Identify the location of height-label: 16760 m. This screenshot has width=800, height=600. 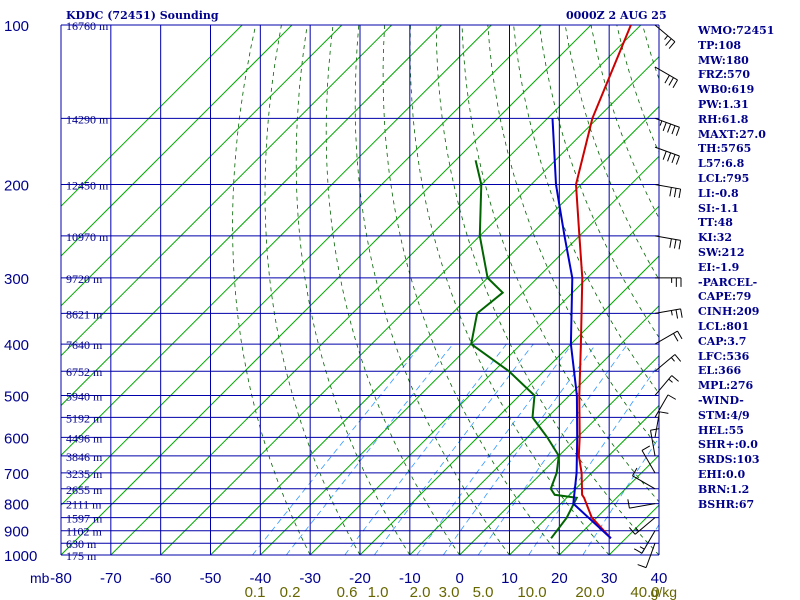
(87, 26).